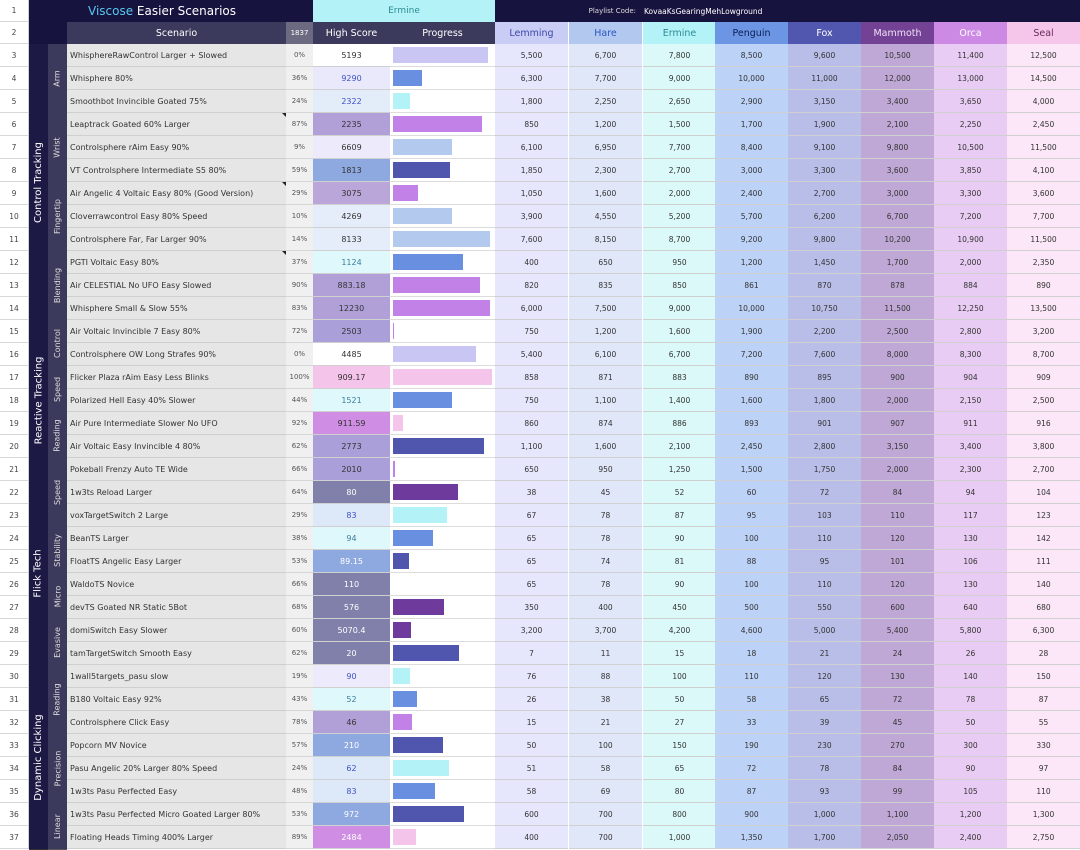 Image resolution: width=1080 pixels, height=850 pixels. What do you see at coordinates (351, 33) in the screenshot?
I see `column-header-high-score: High Score` at bounding box center [351, 33].